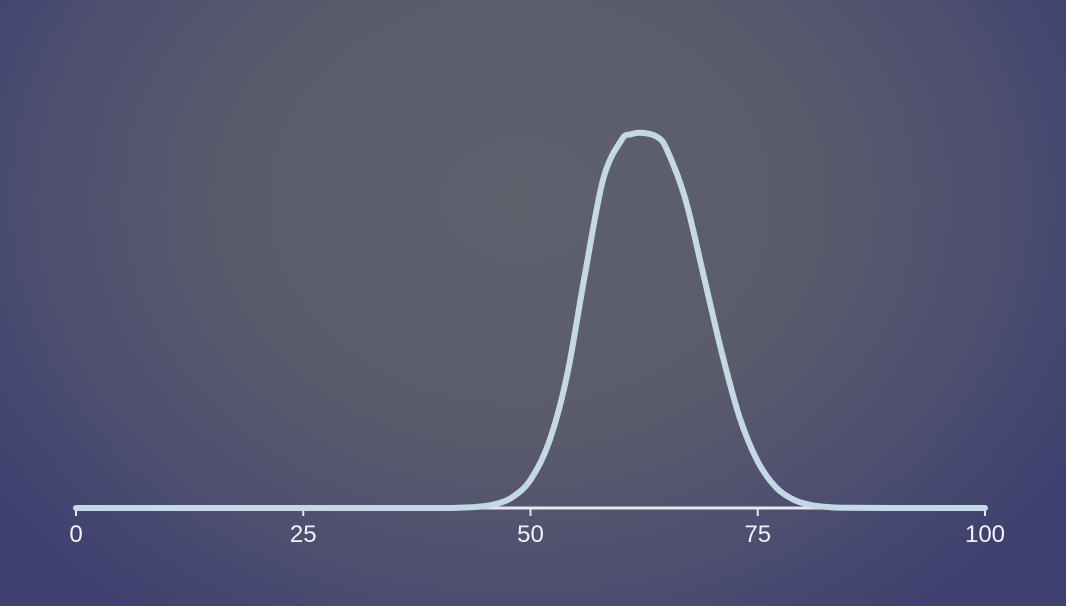 Image resolution: width=1066 pixels, height=606 pixels. I want to click on x-tick-label: 25, so click(303, 534).